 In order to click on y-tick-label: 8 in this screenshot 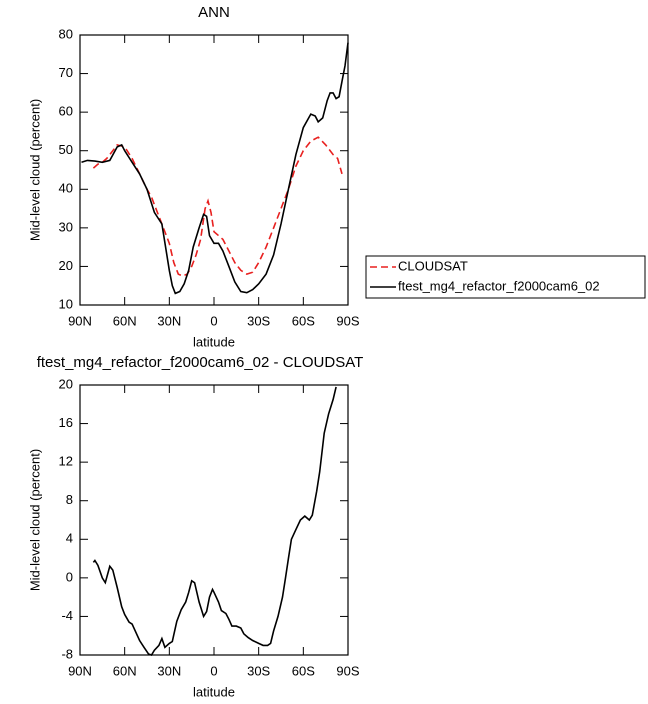, I will do `click(69, 499)`.